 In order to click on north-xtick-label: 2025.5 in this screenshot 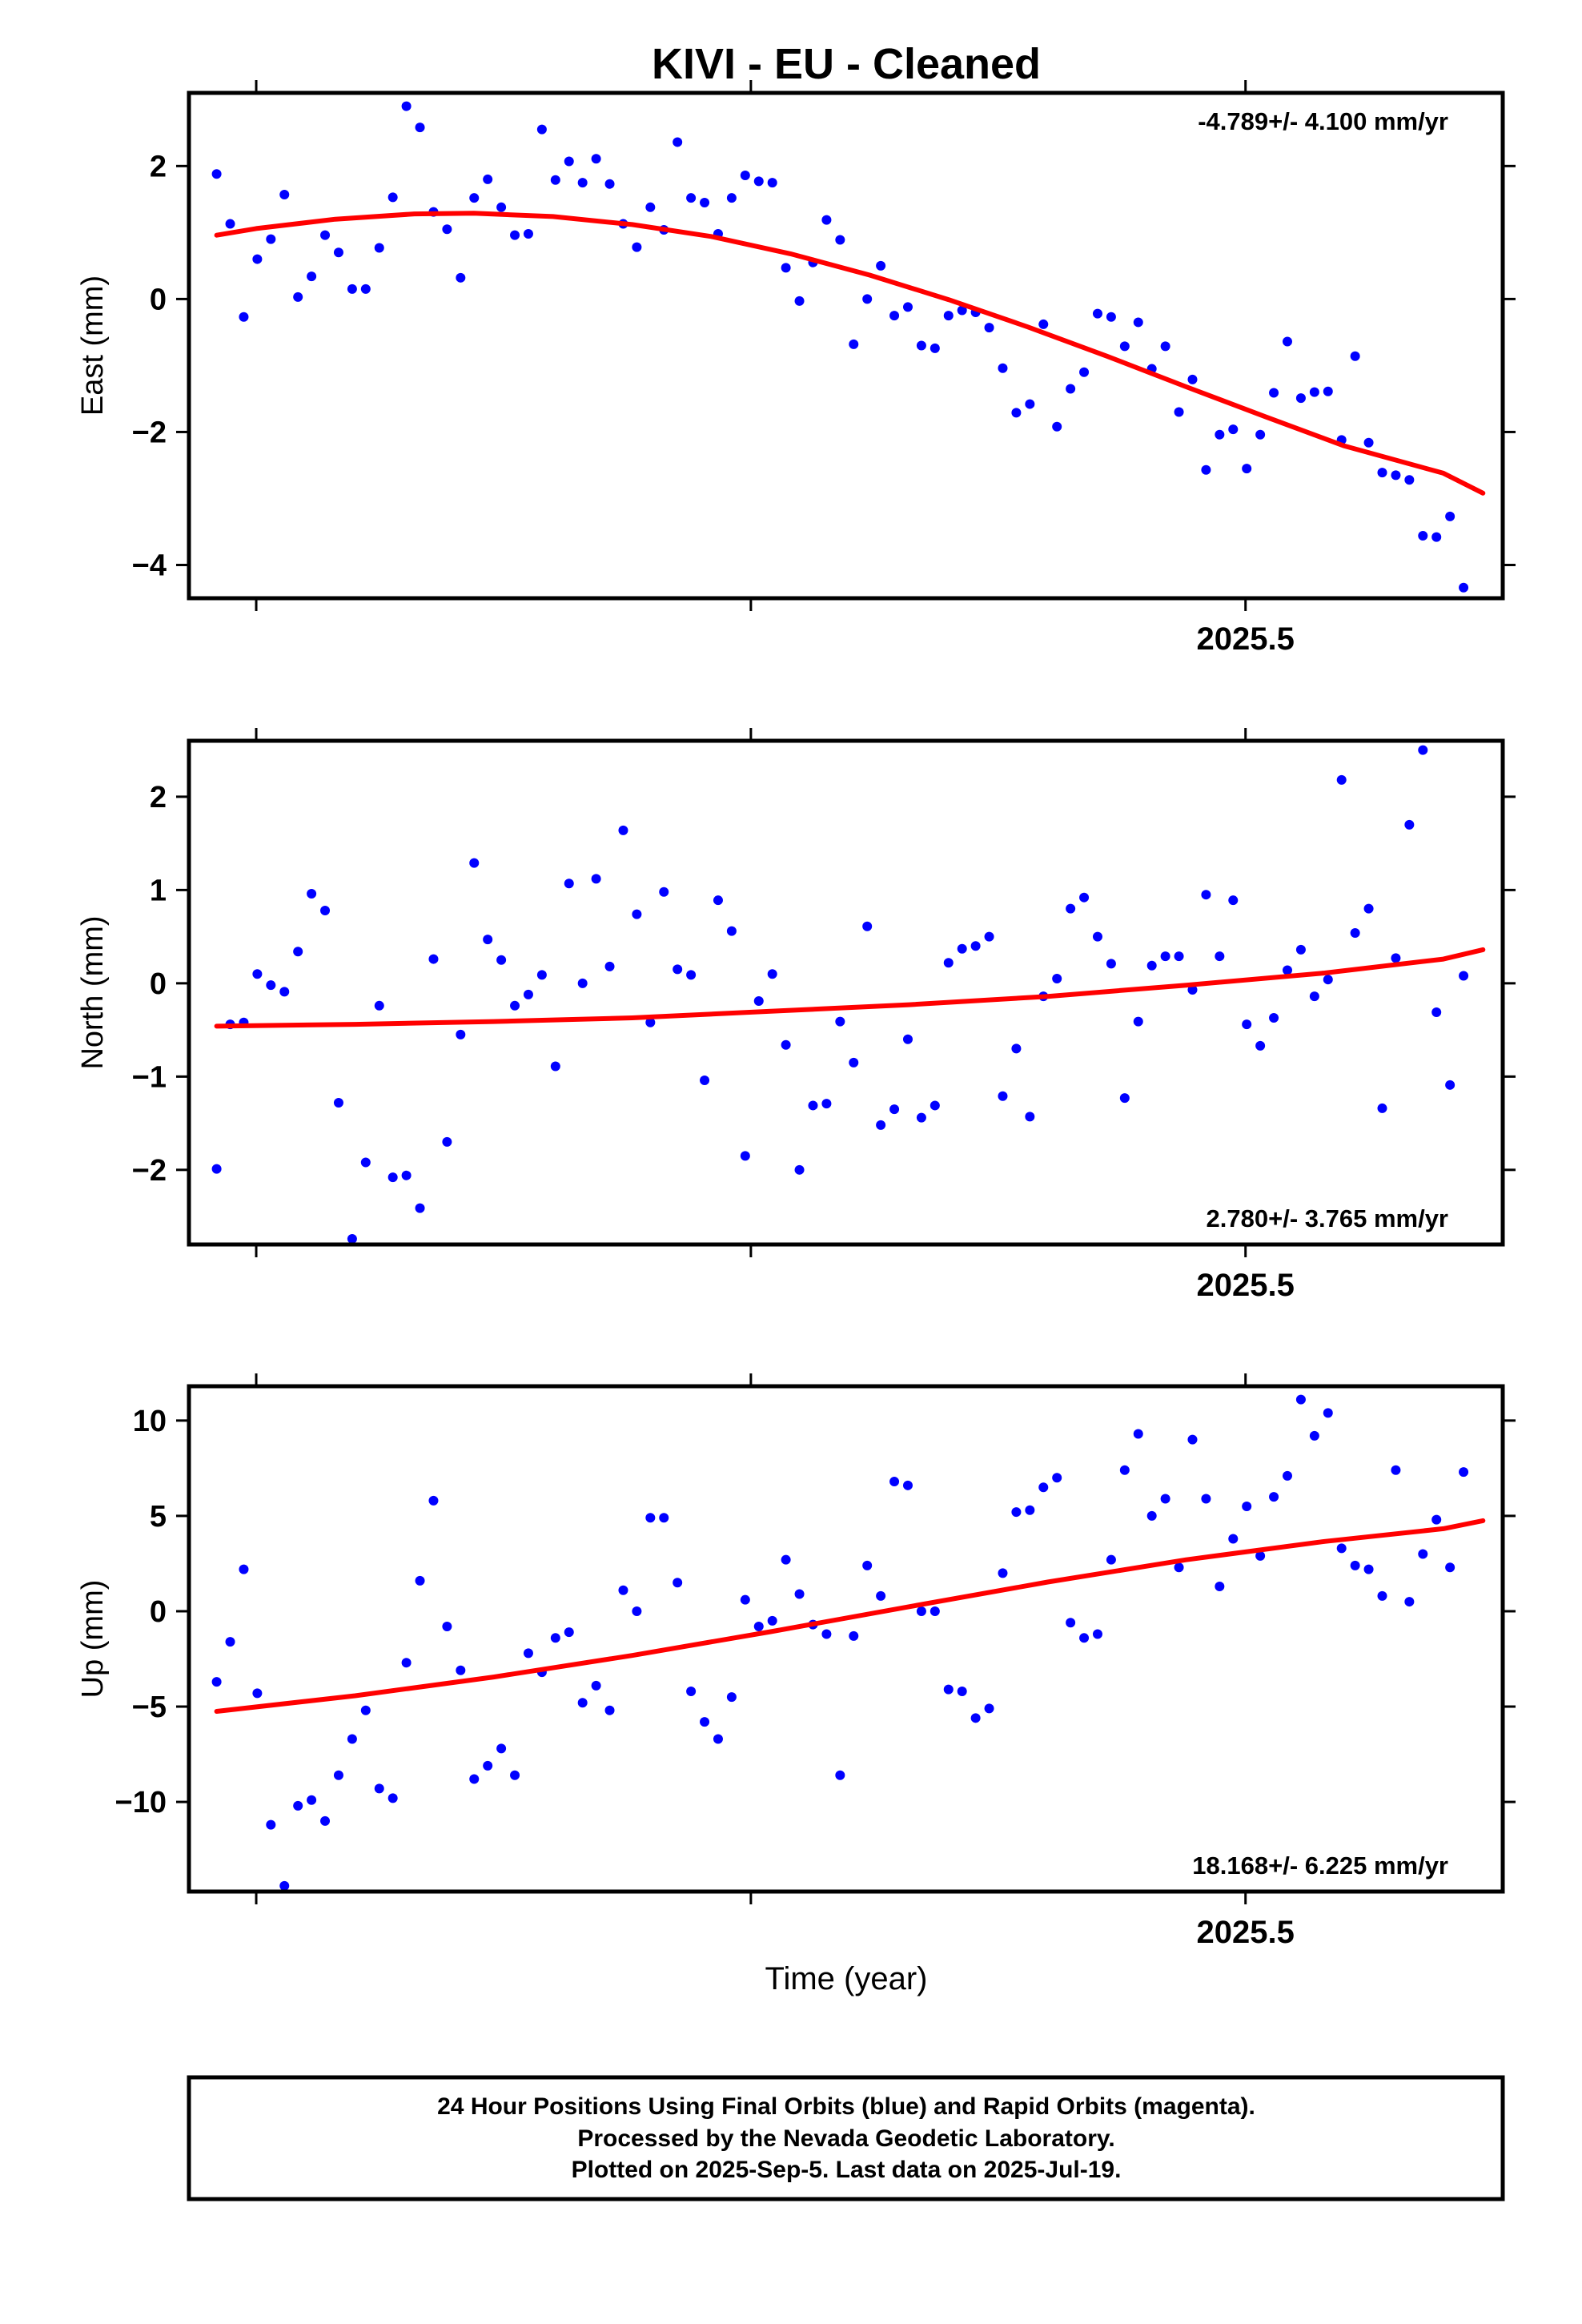, I will do `click(1246, 1285)`.